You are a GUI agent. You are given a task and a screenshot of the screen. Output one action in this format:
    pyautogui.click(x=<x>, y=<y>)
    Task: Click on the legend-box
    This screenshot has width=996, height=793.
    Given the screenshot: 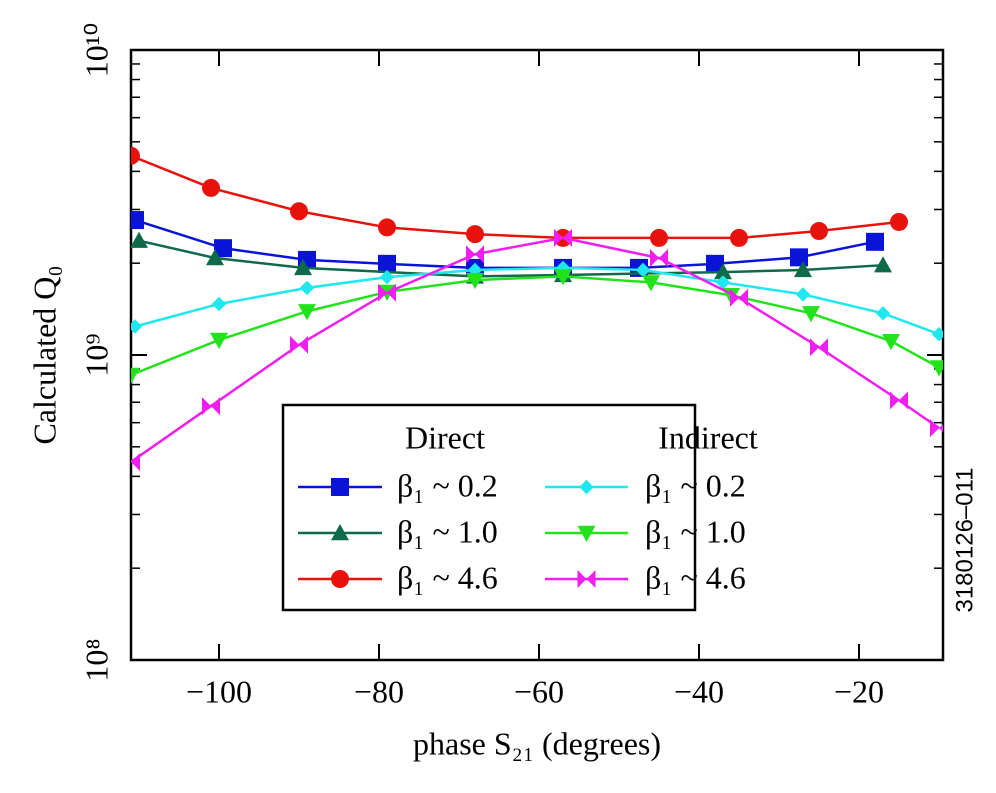 What is the action you would take?
    pyautogui.click(x=489, y=507)
    